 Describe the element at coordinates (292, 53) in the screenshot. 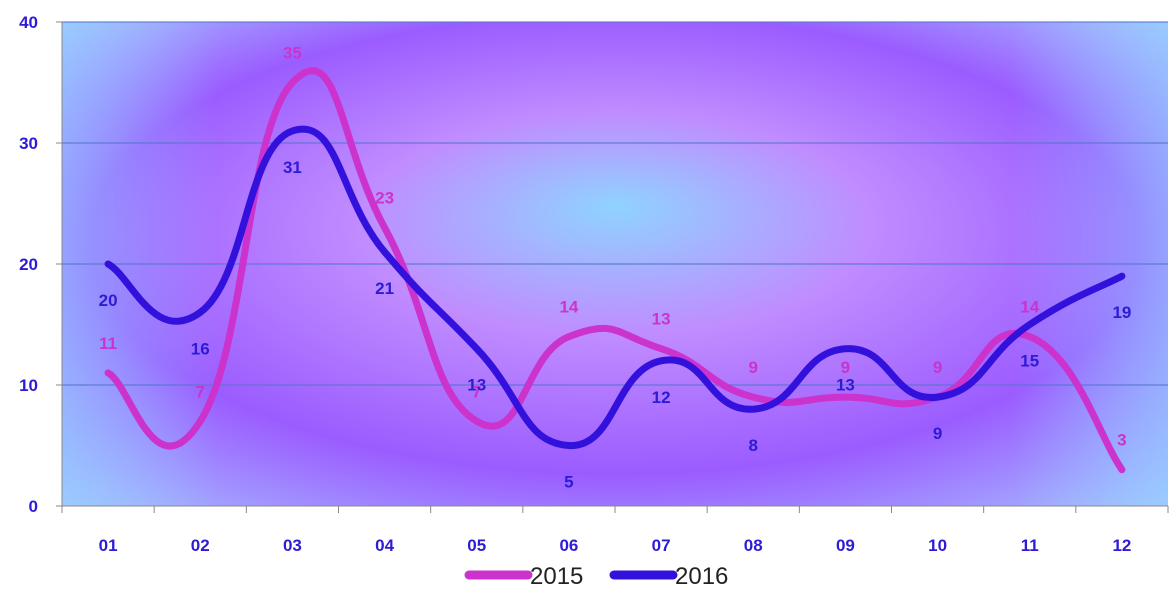

I see `data-label-2015: 35` at that location.